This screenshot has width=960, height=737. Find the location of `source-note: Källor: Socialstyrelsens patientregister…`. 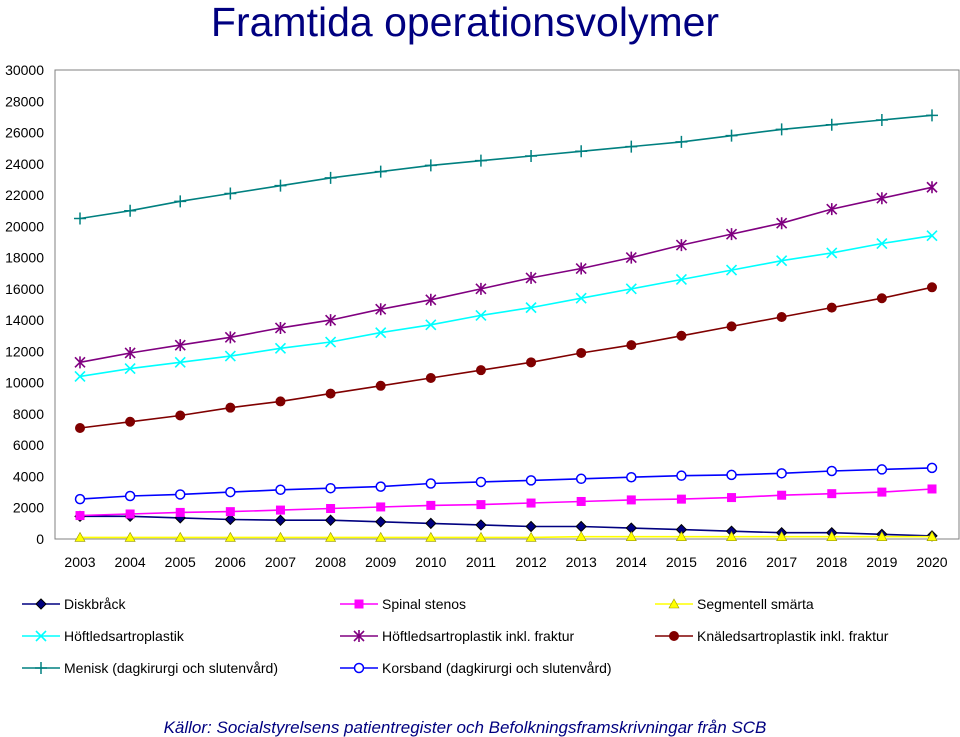

source-note: Källor: Socialstyrelsens patientregister… is located at coordinates (465, 727).